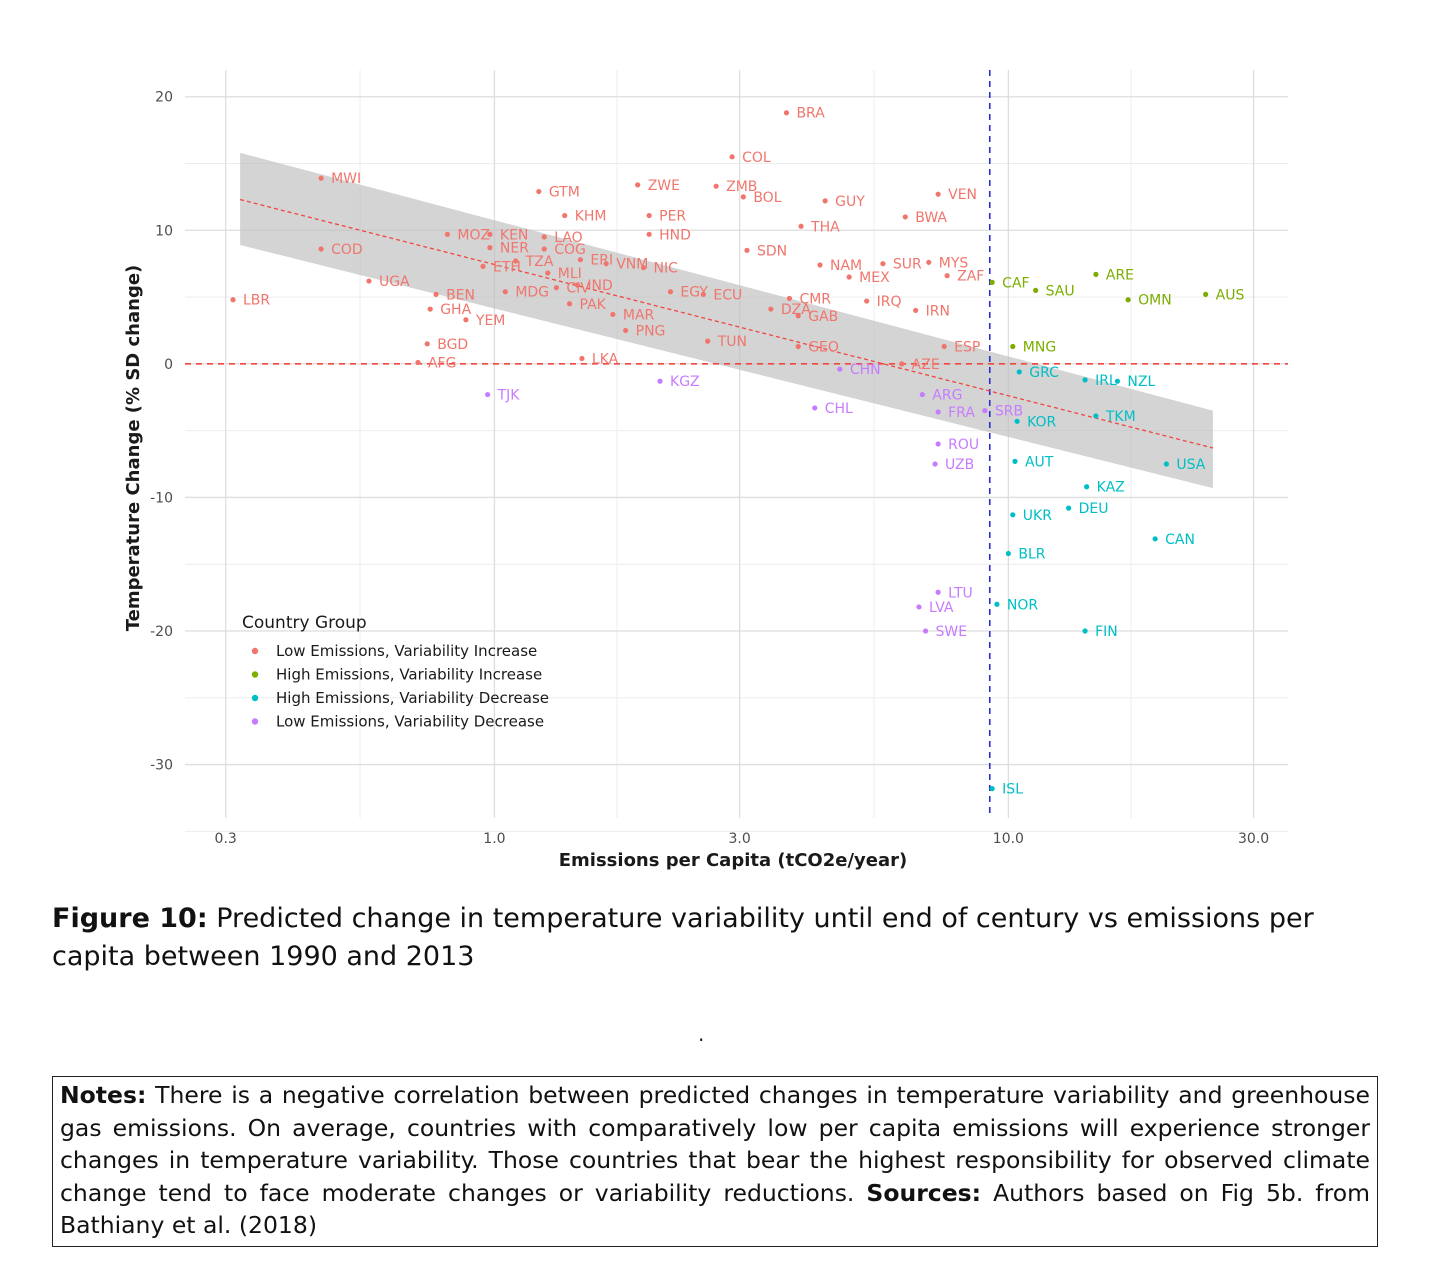 Image resolution: width=1452 pixels, height=1280 pixels. I want to click on point-label: ISL, so click(1012, 790).